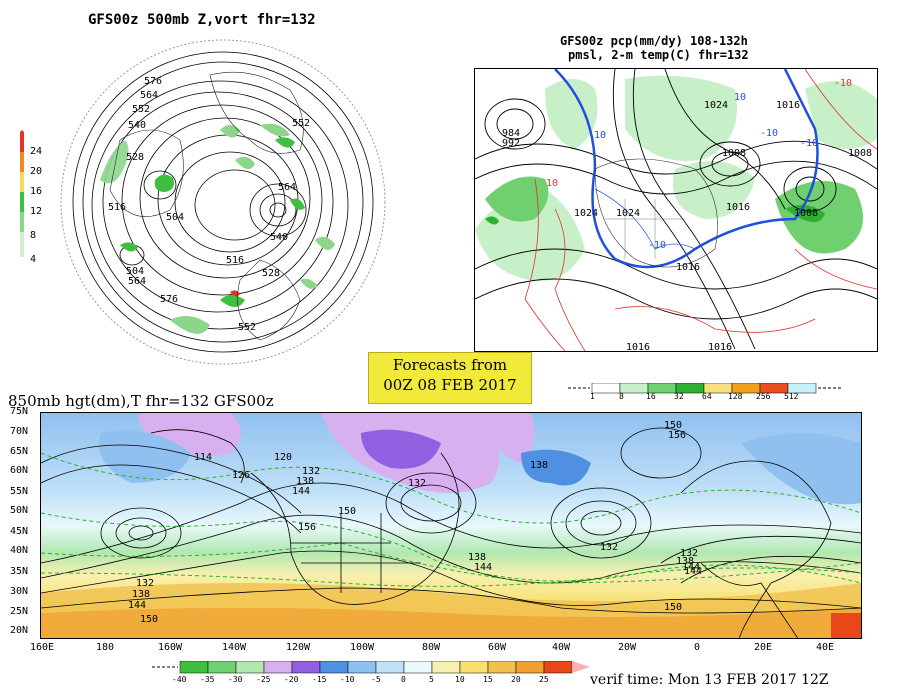  Describe the element at coordinates (141, 401) in the screenshot. I see `850mb-panel-title: 850mb hgt(dm),T fhr=132 GFS00z` at that location.